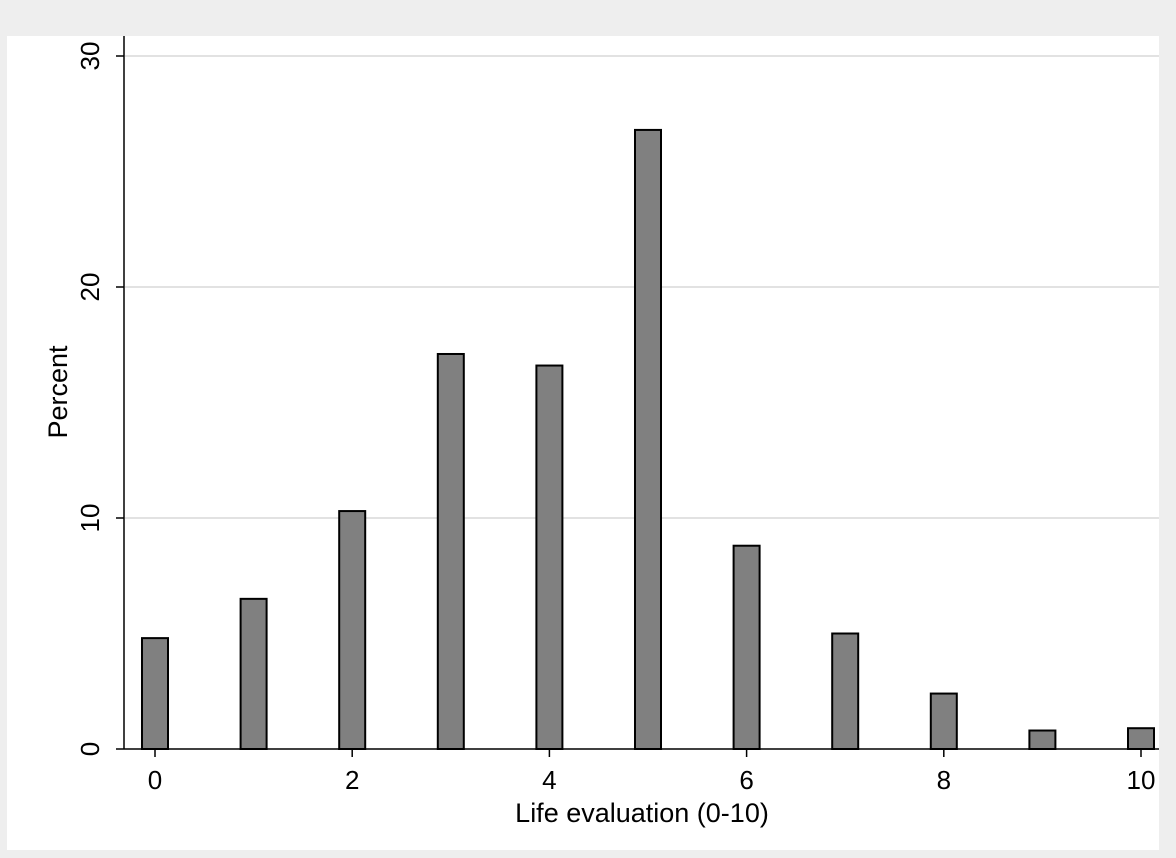  Describe the element at coordinates (549, 780) in the screenshot. I see `x-tick-label: 4` at that location.